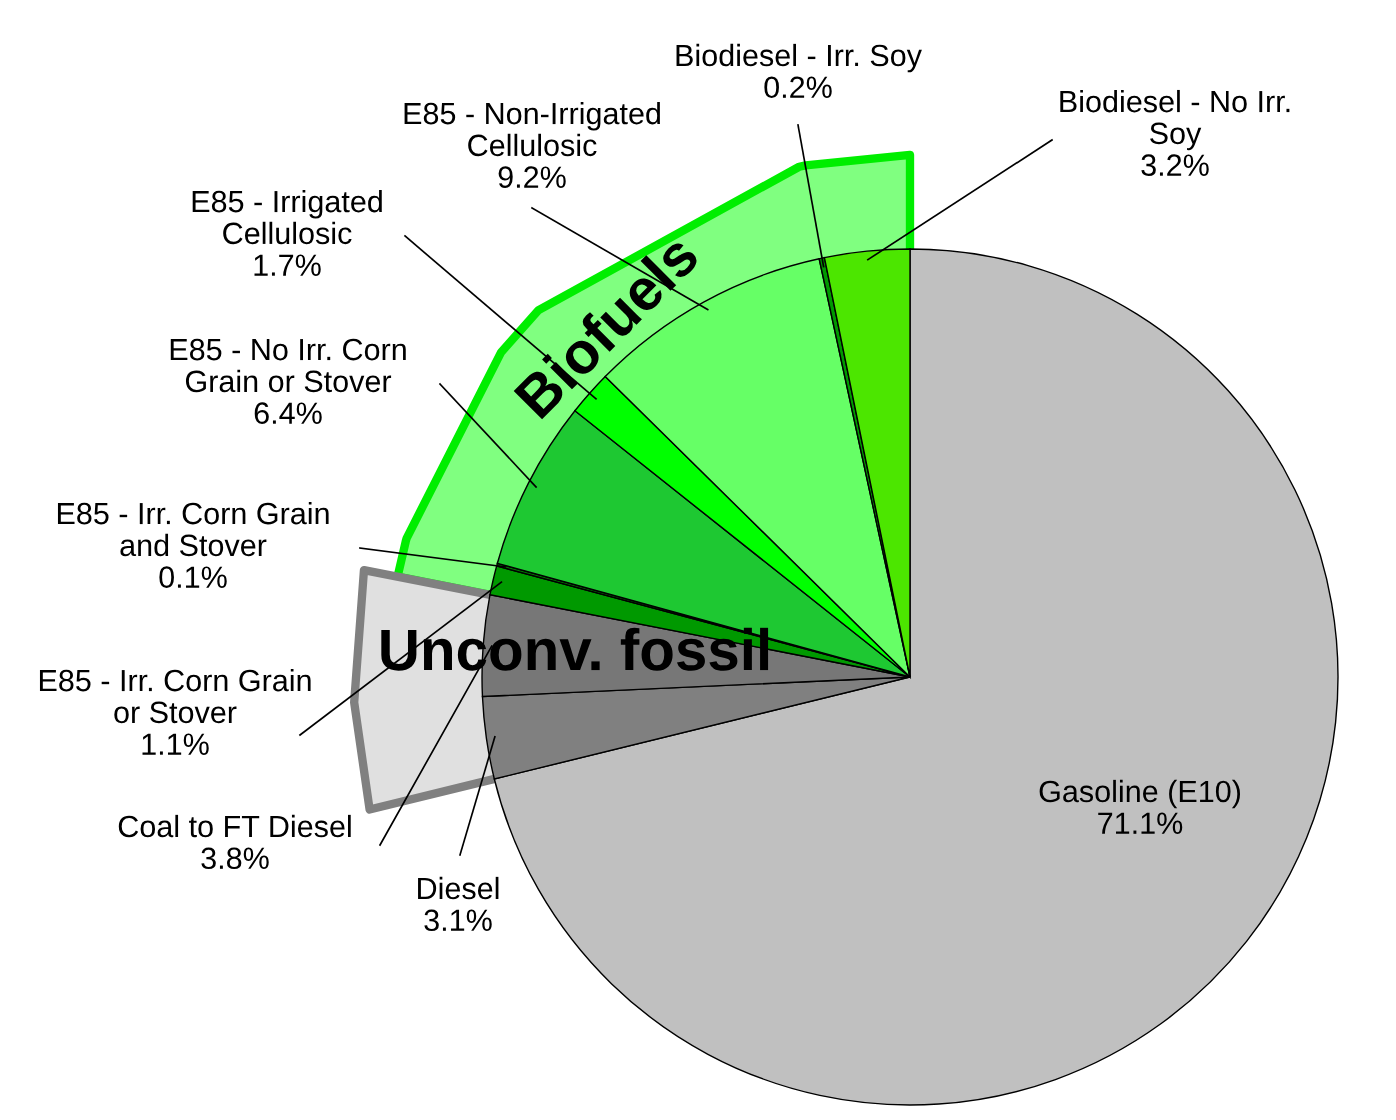 This screenshot has height=1120, width=1396. I want to click on data-label: 6.4%, so click(288, 413).